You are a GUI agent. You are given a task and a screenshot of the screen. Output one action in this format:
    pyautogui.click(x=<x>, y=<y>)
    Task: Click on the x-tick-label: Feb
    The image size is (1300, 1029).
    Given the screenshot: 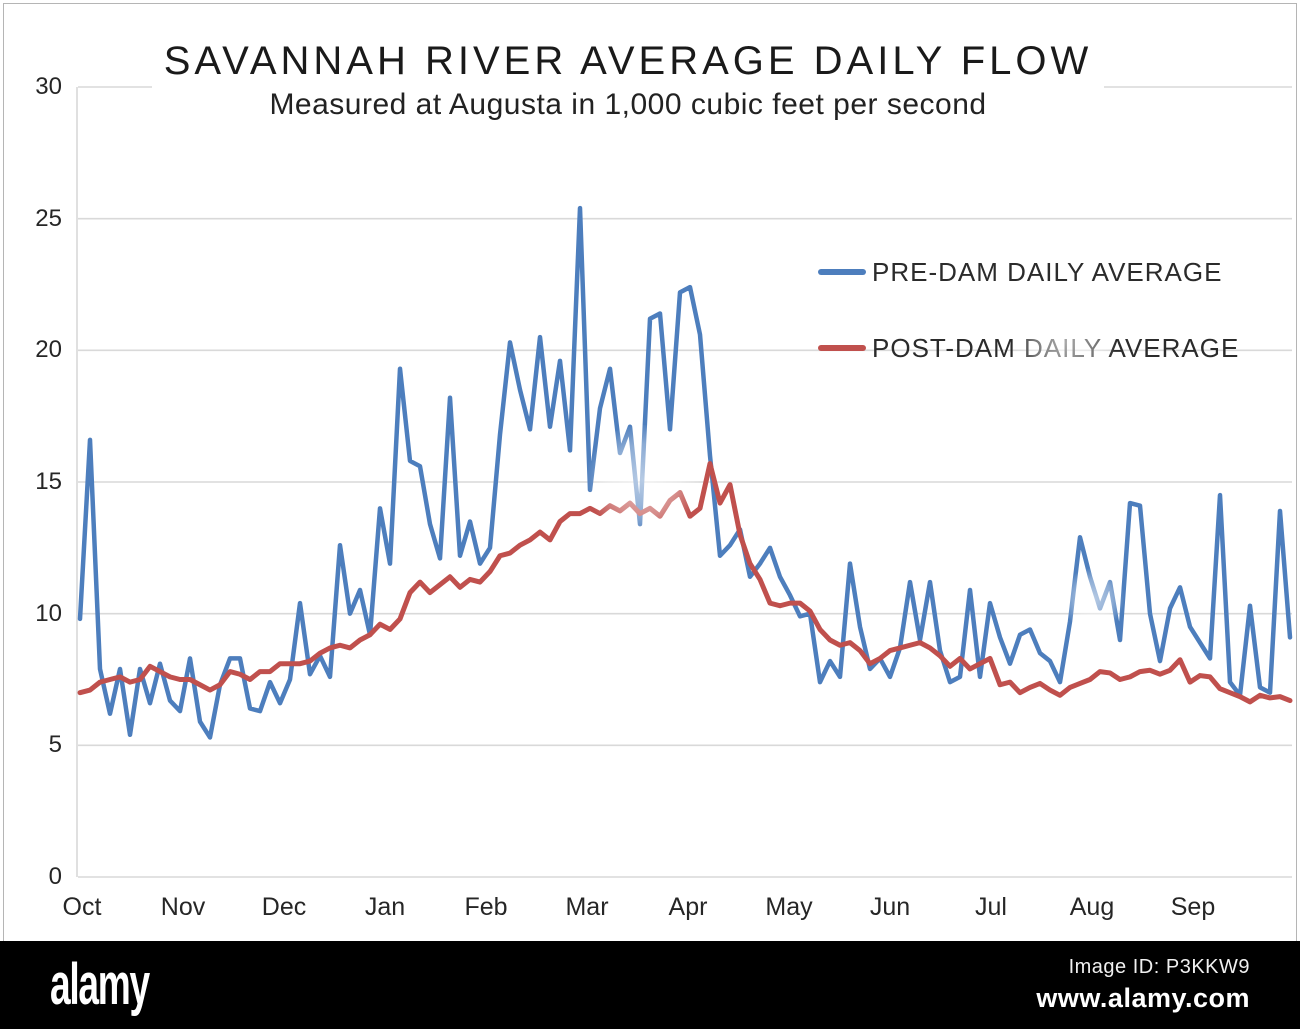 What is the action you would take?
    pyautogui.click(x=486, y=907)
    